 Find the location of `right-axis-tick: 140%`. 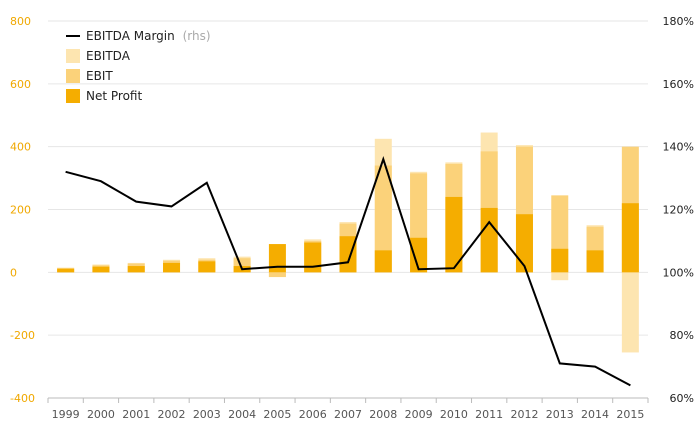

right-axis-tick: 140% is located at coordinates (678, 147).